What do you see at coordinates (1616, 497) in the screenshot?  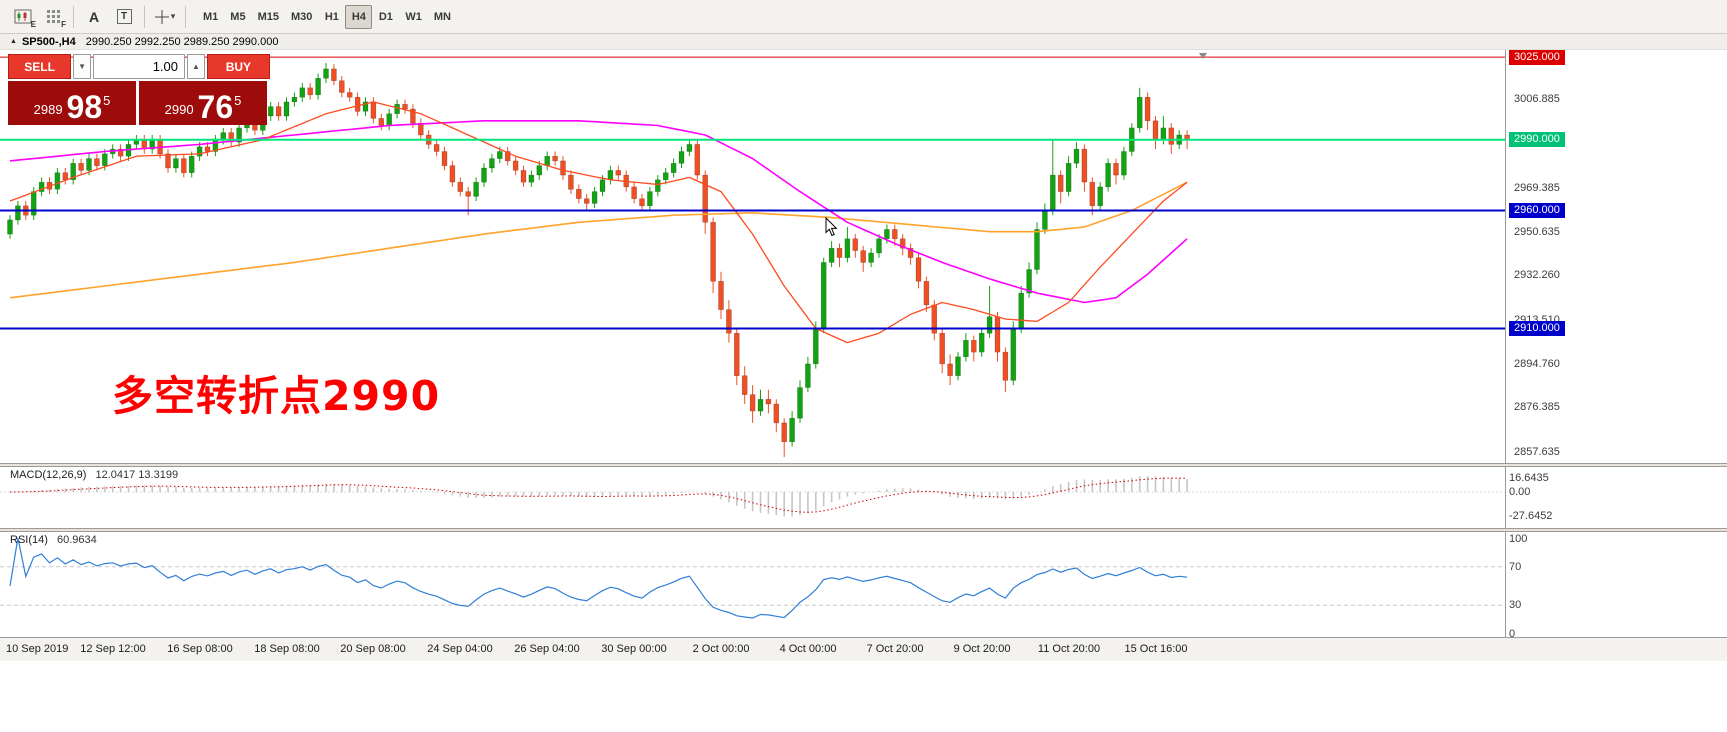 I see `macd-axis: 16.6435 0.00 -27.6452` at bounding box center [1616, 497].